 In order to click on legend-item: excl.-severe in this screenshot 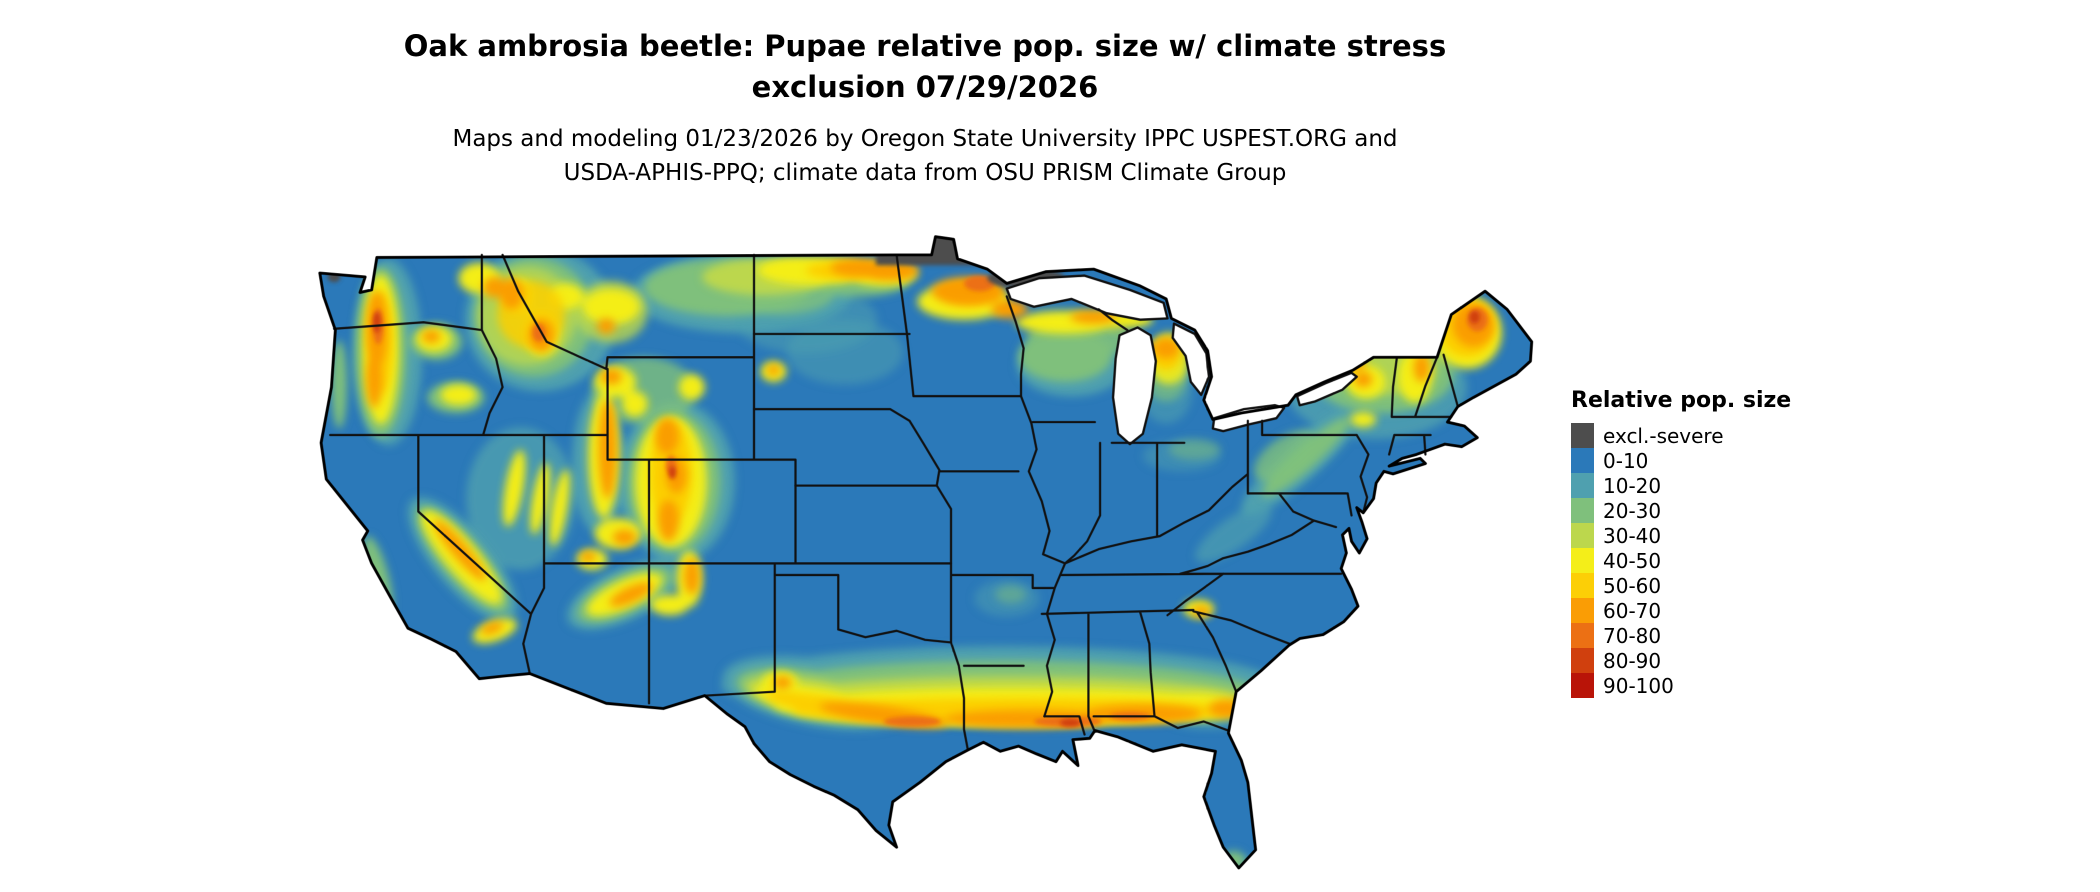, I will do `click(1681, 435)`.